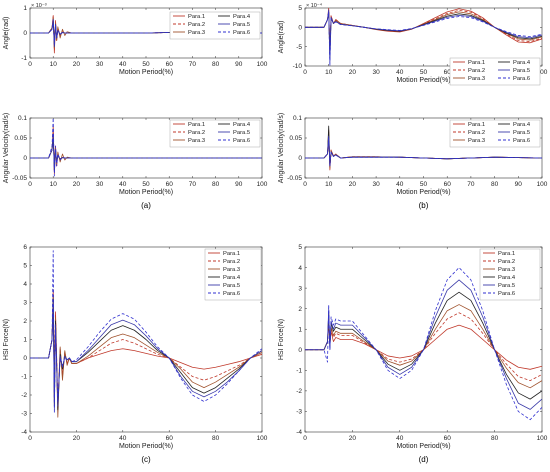  Describe the element at coordinates (25, 247) in the screenshot. I see `y-tick-label: 6` at that location.